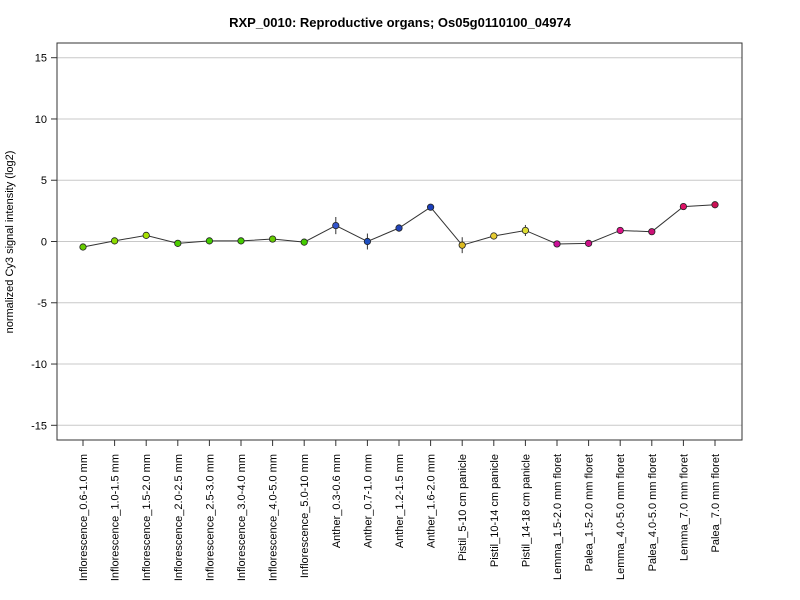  Describe the element at coordinates (400, 501) in the screenshot. I see `x-tick-label: Anther_1.2-1.5 mm` at that location.